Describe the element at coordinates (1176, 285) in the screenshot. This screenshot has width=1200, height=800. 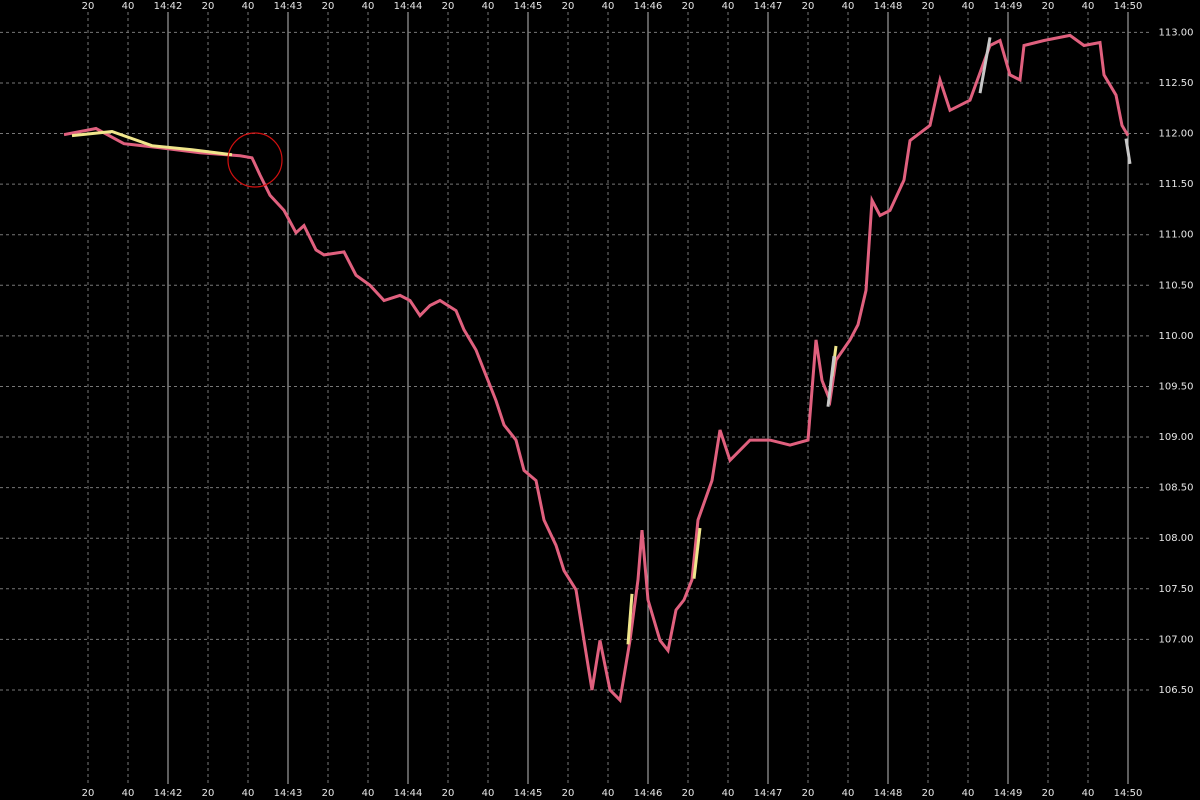
I see `y-tick-label: 110.50` at that location.